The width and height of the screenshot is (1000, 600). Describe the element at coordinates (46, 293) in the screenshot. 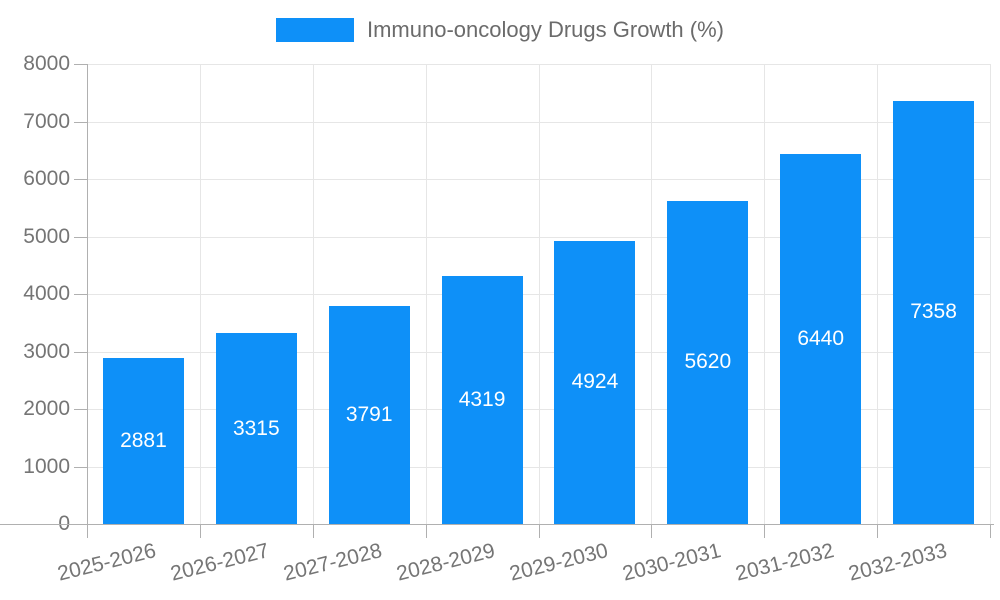

I see `y-axis-tick-label: 4000` at that location.